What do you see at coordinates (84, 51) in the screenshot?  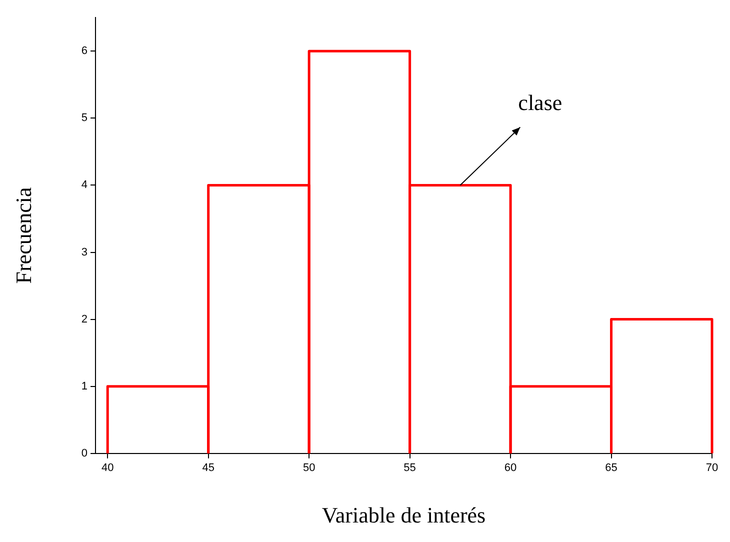 I see `y-tick-label: 6` at bounding box center [84, 51].